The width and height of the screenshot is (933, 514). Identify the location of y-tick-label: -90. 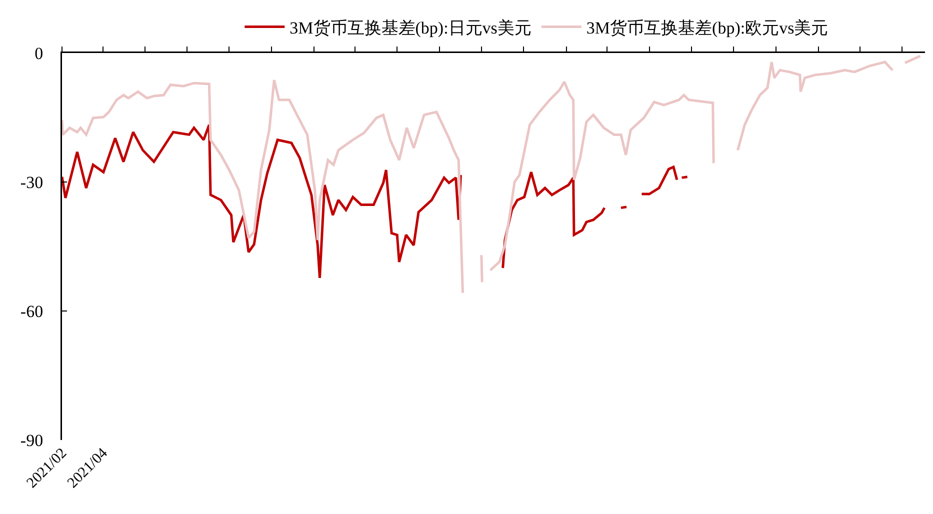
(32, 440).